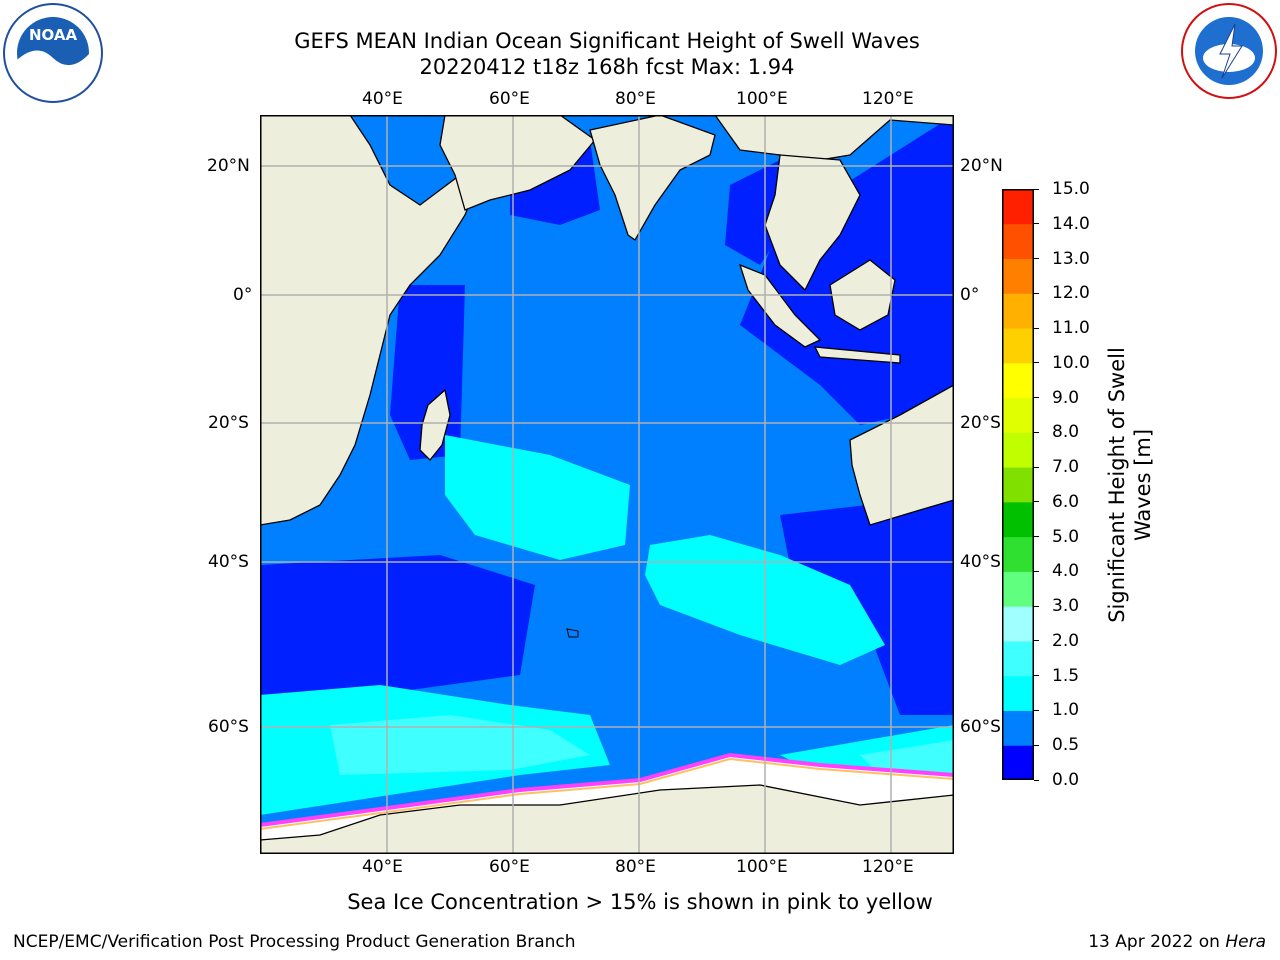  I want to click on sea-ice-edge, so click(607, 789).